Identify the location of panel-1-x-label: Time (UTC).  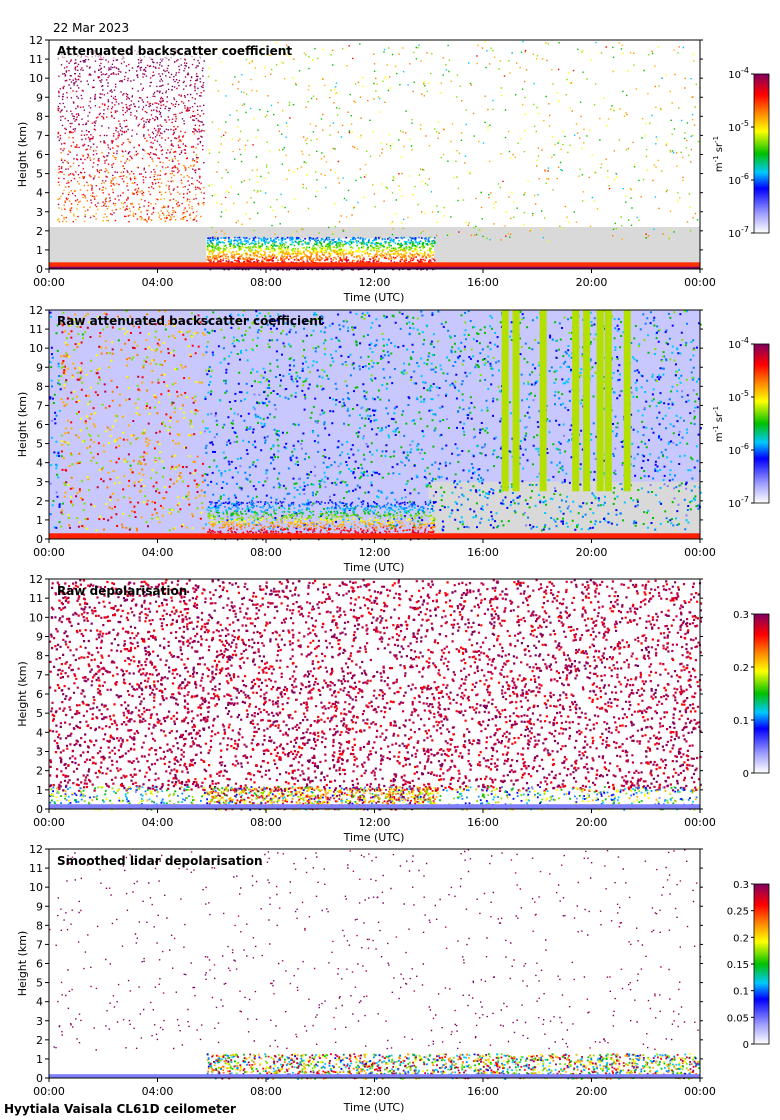
(374, 297).